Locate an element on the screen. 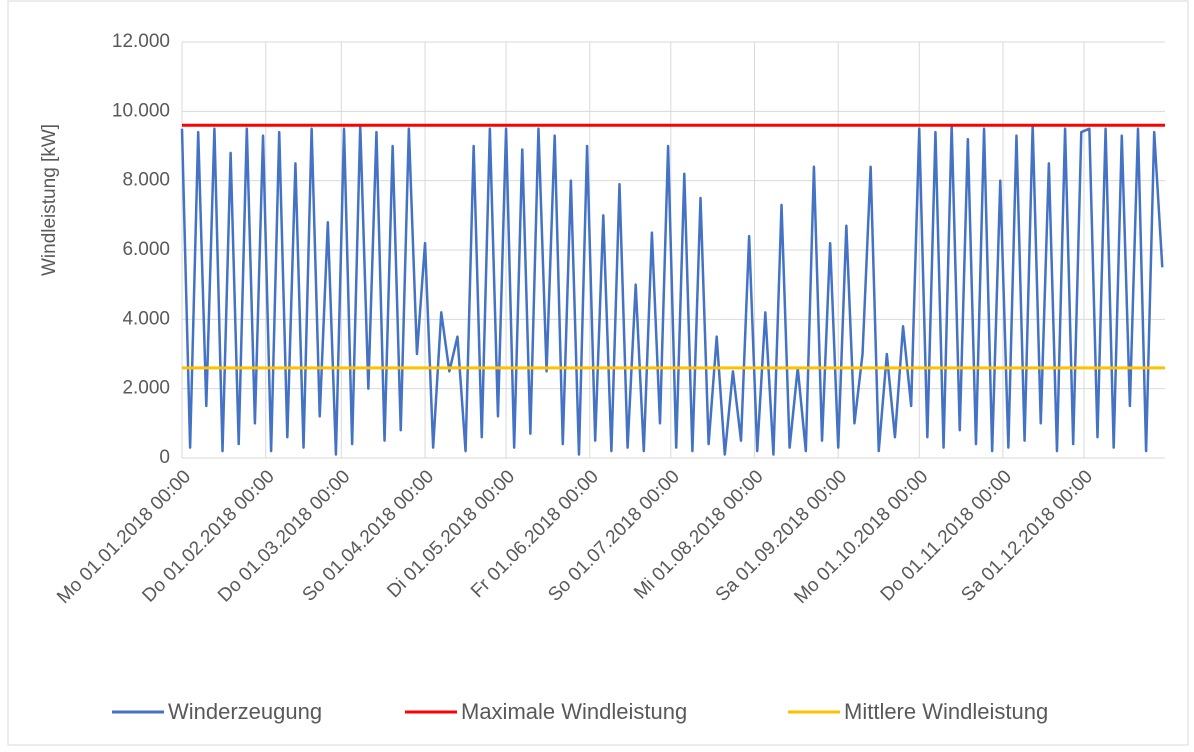 Image resolution: width=1194 pixels, height=752 pixels. y-tick-label: 12.000 is located at coordinates (141, 41).